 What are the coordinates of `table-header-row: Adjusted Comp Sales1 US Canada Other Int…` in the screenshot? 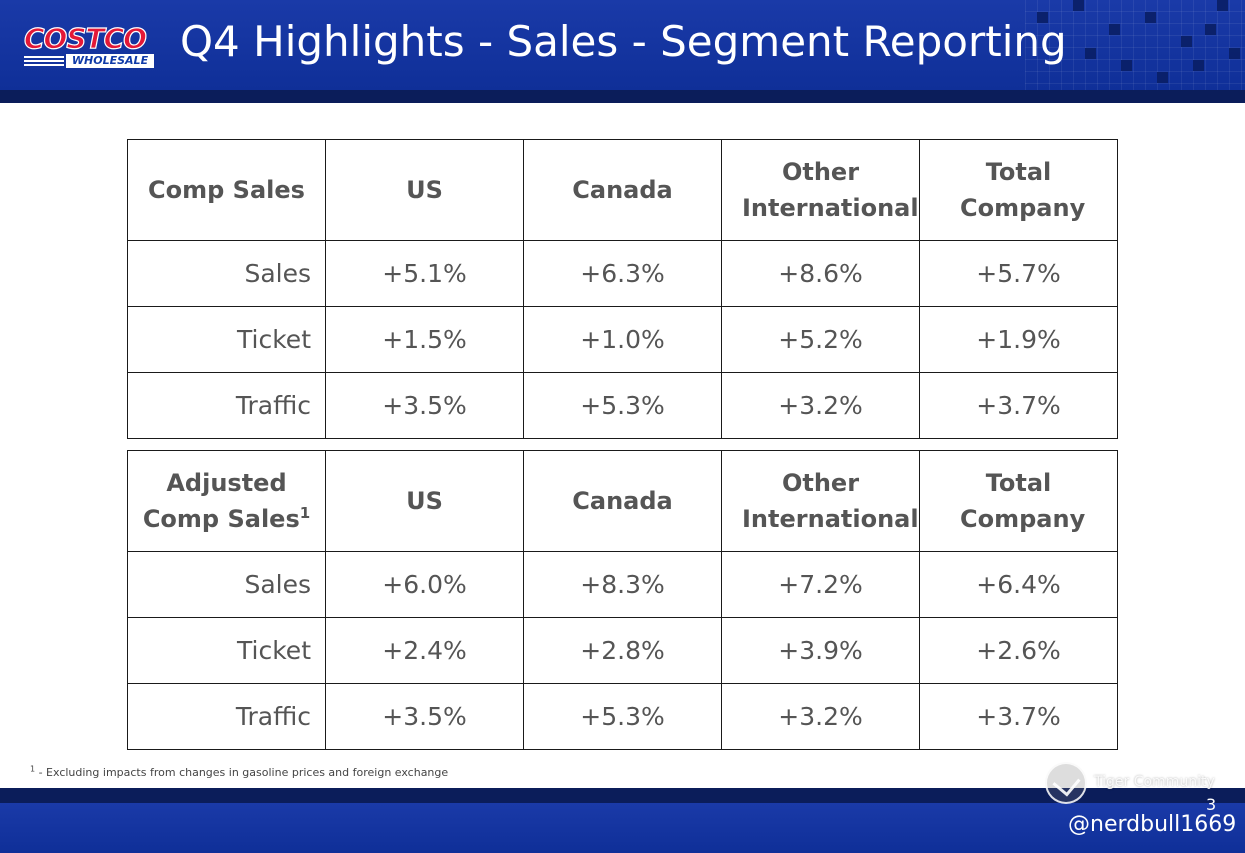 It's located at (622, 501).